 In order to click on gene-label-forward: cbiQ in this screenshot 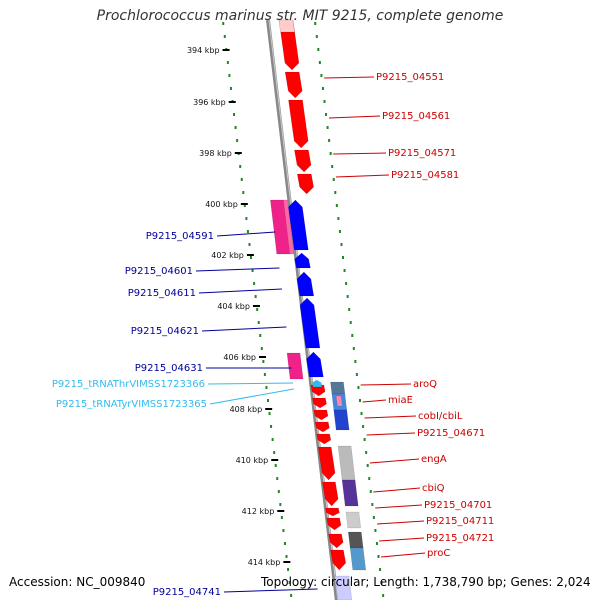, I will do `click(433, 488)`.